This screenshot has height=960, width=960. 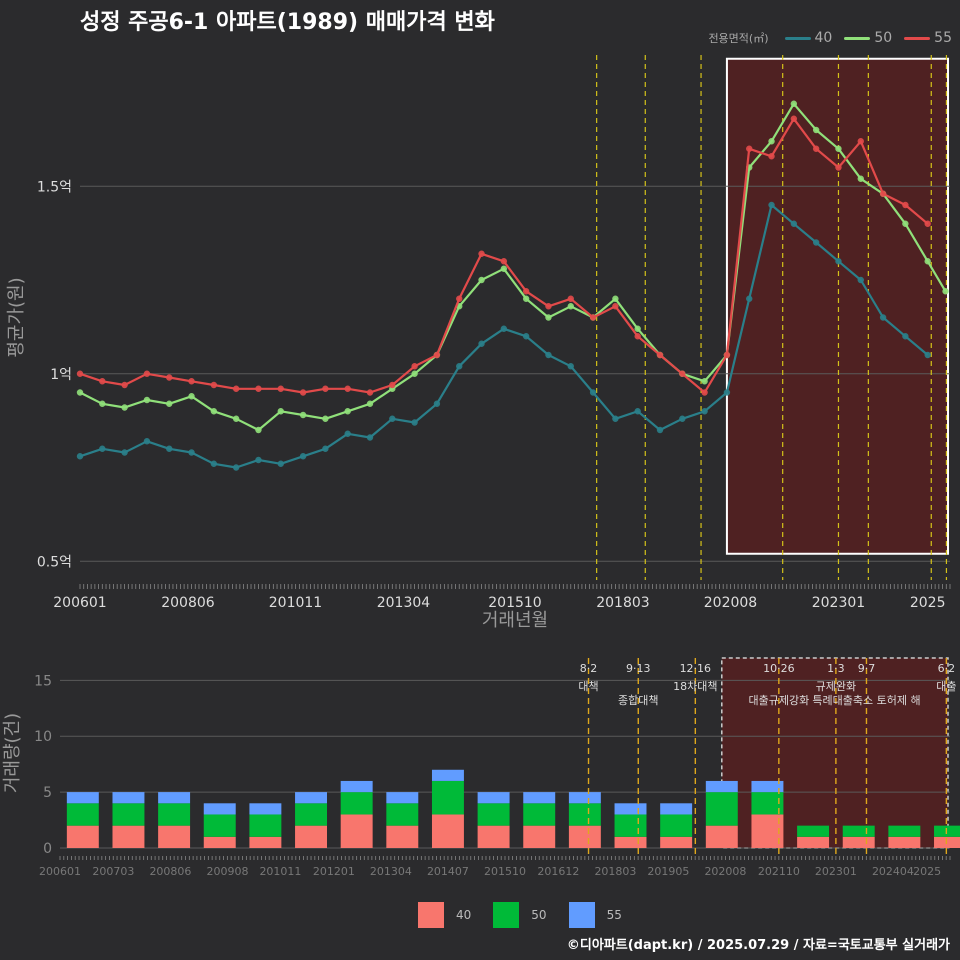 I want to click on annotation-text: 특례대출축소 토허제 해, so click(x=866, y=700).